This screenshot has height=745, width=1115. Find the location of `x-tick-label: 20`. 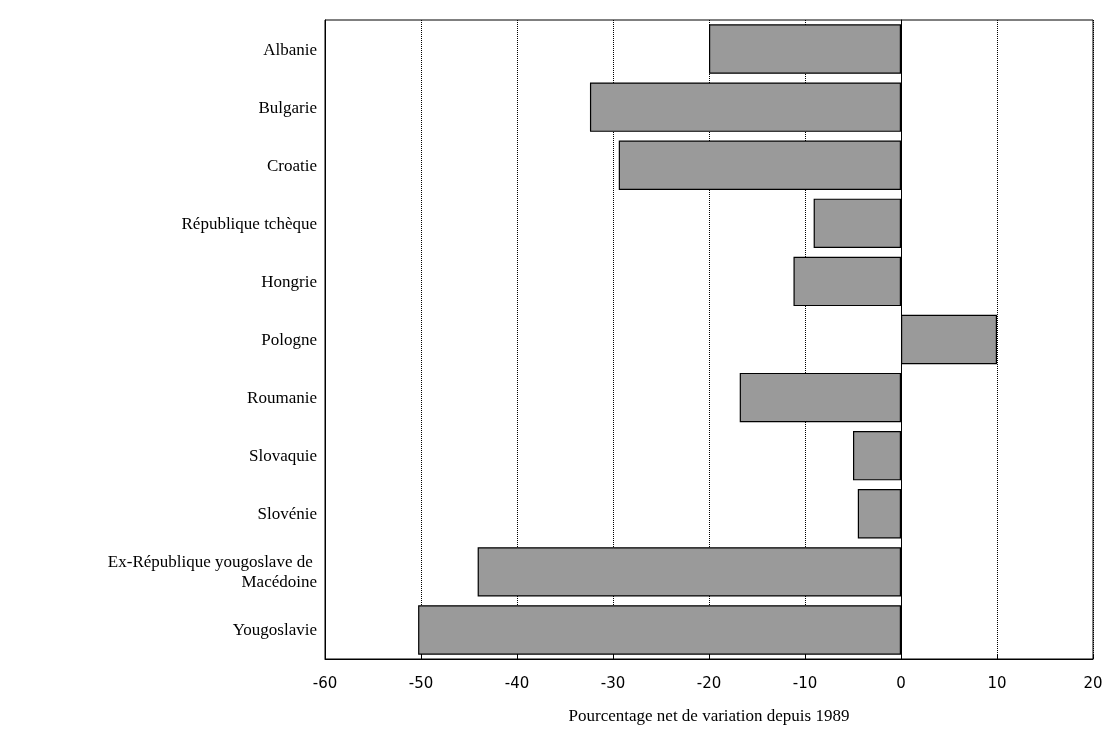

x-tick-label: 20 is located at coordinates (1093, 682).